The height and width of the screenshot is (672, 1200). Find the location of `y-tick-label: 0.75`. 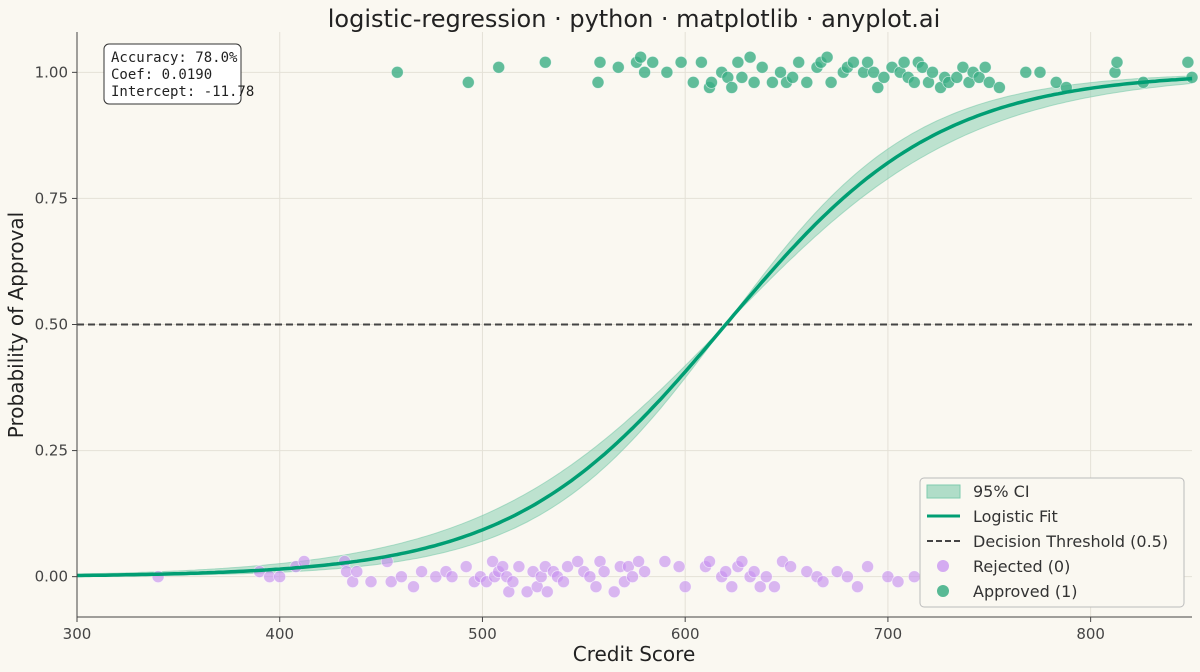

y-tick-label: 0.75 is located at coordinates (51, 198).